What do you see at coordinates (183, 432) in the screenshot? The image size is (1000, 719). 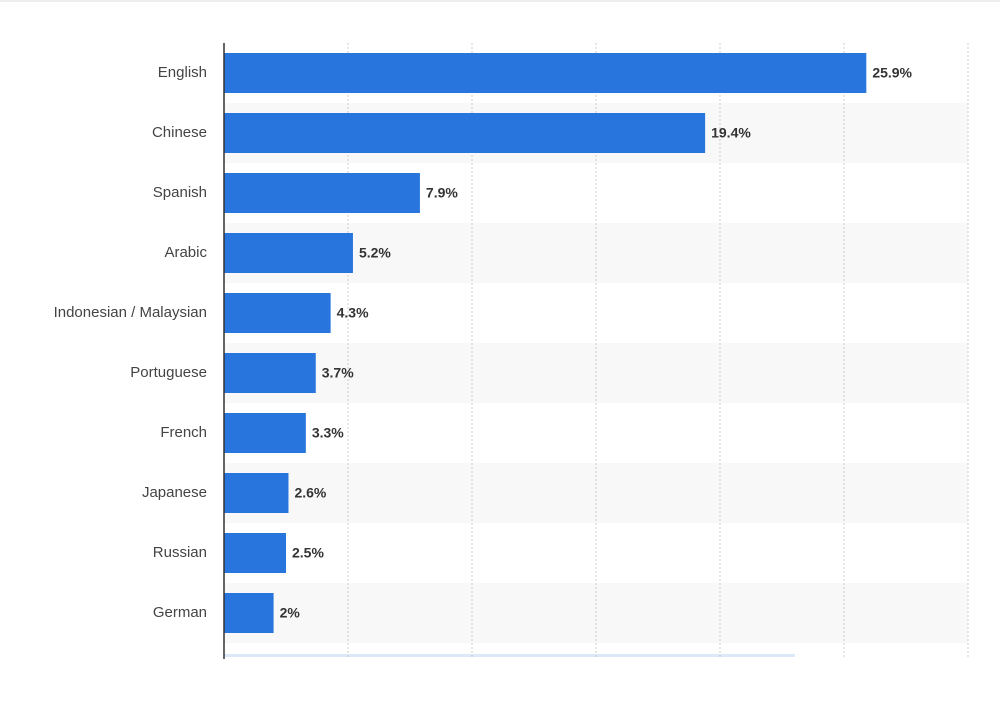 I see `category-label: French` at bounding box center [183, 432].